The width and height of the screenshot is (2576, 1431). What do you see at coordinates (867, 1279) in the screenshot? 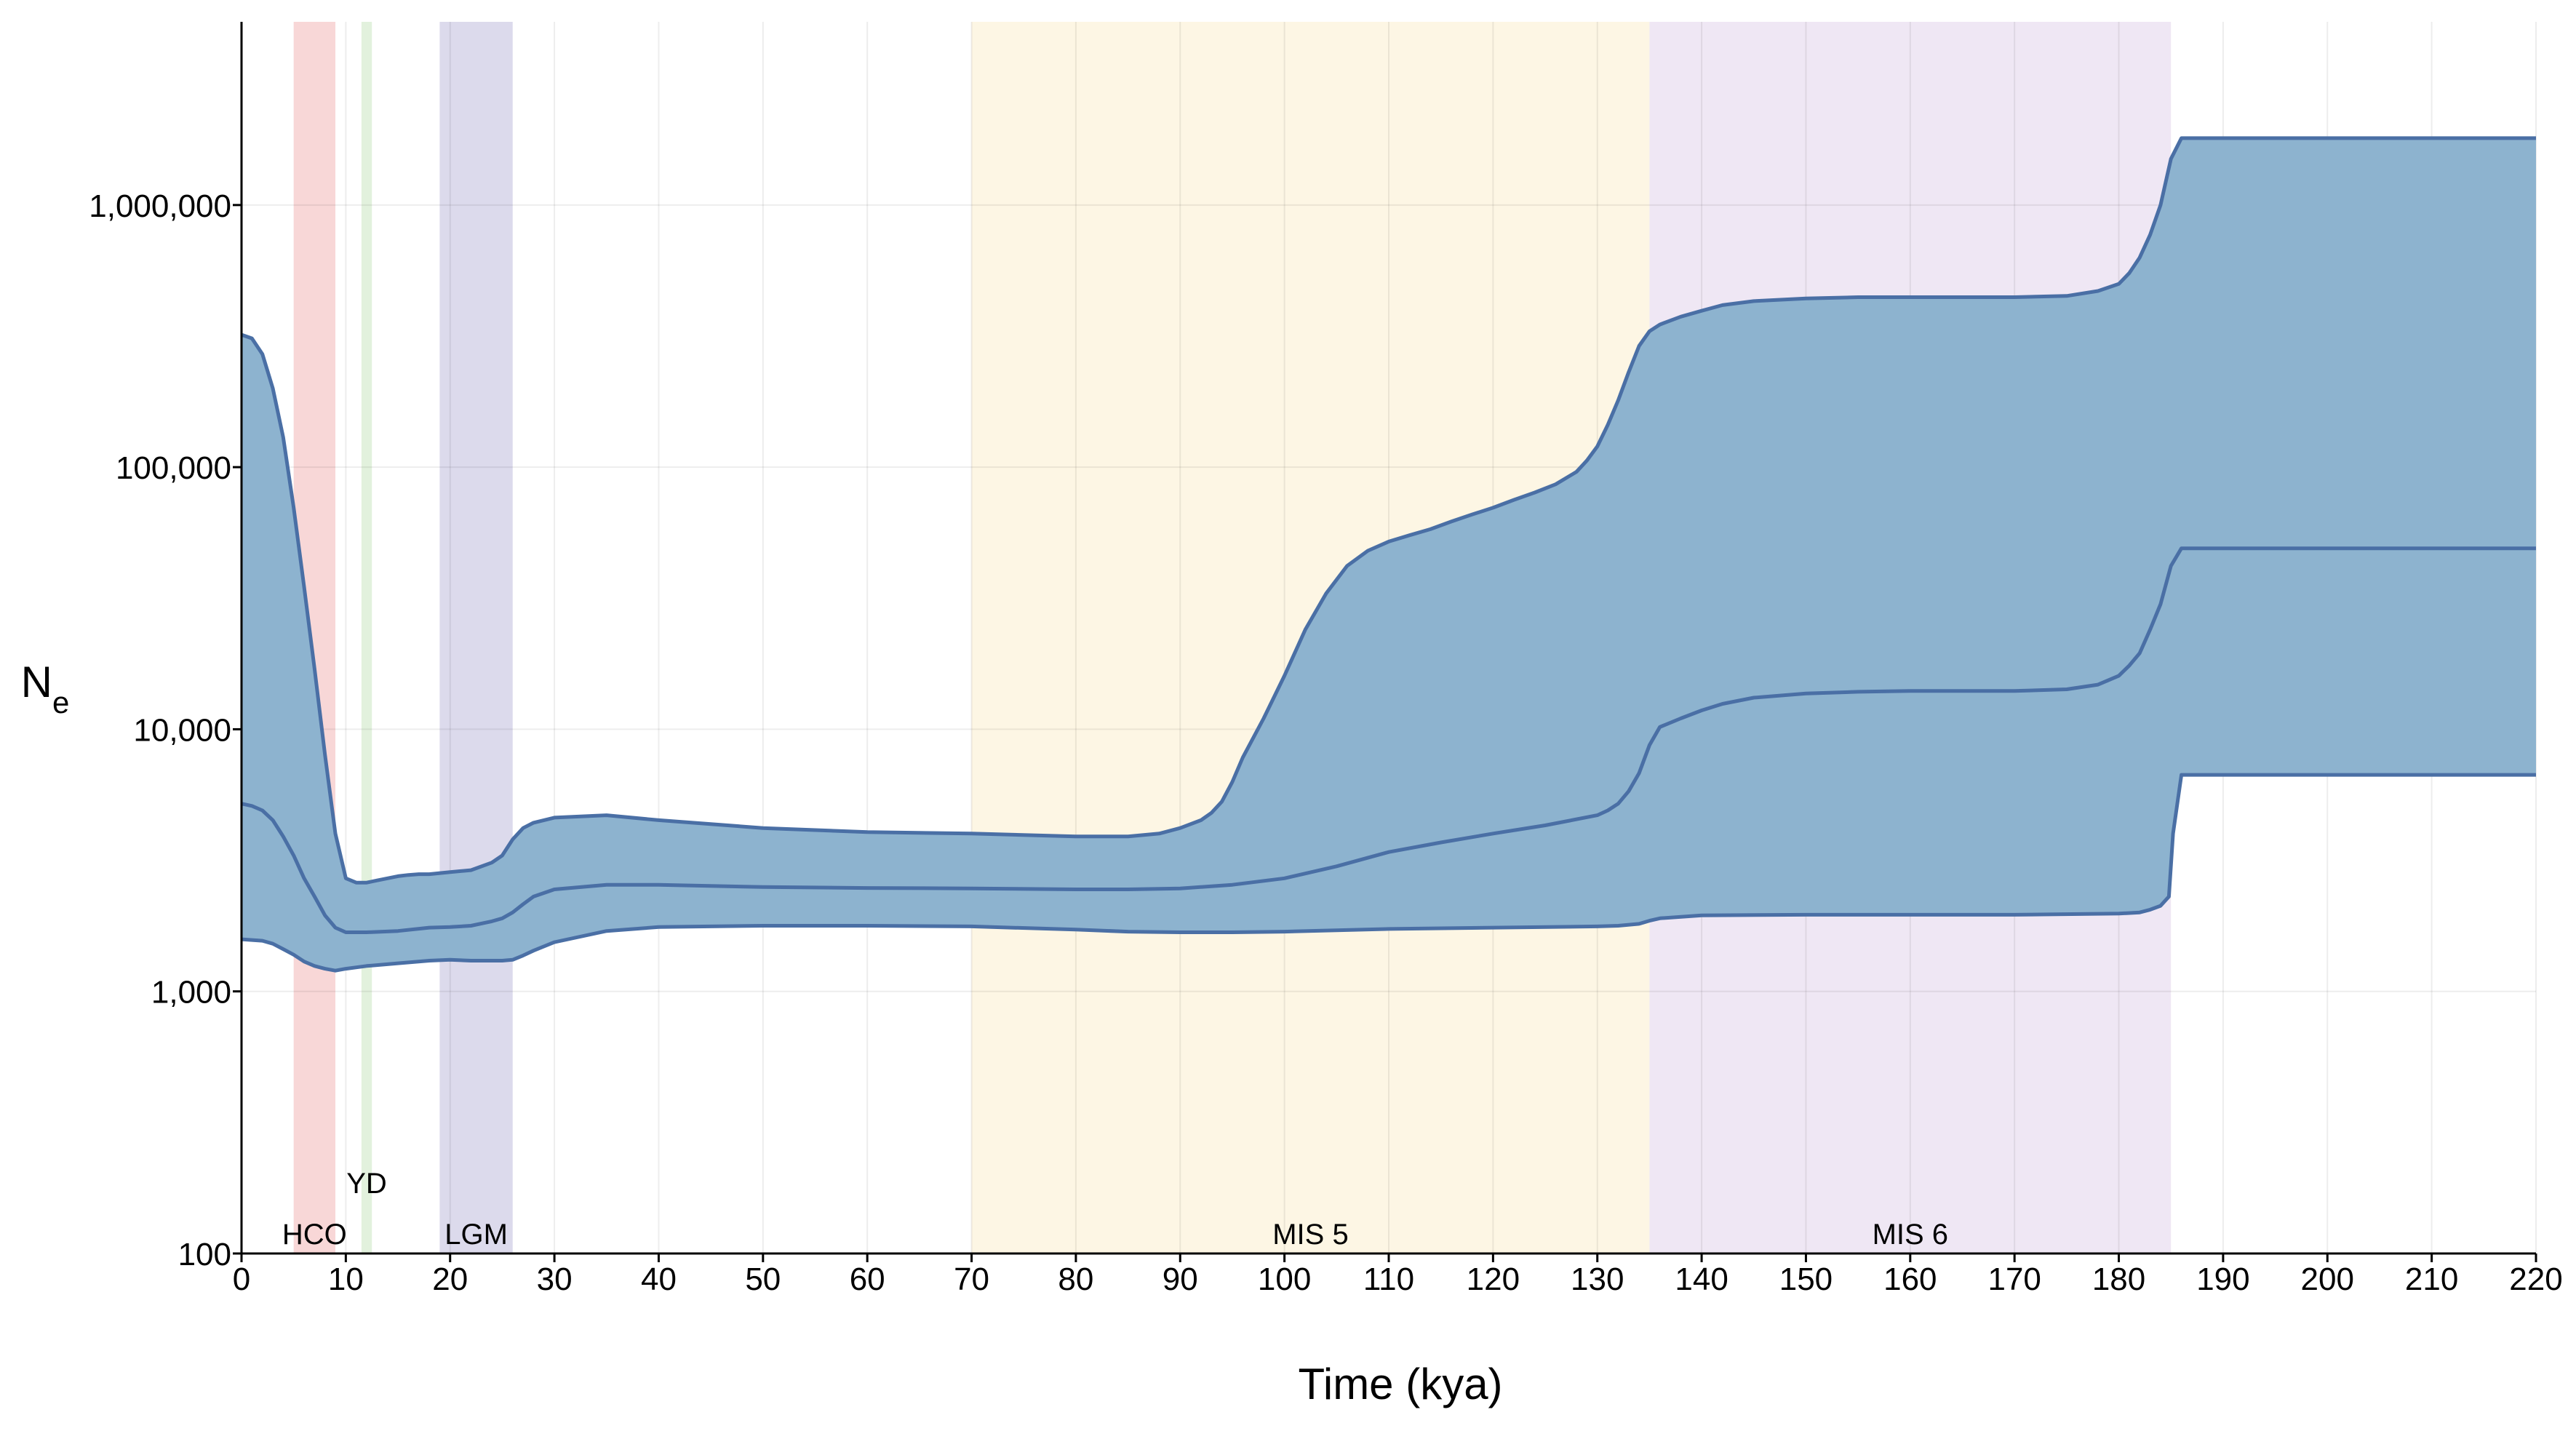
I see `x-tick-label: 60` at bounding box center [867, 1279].